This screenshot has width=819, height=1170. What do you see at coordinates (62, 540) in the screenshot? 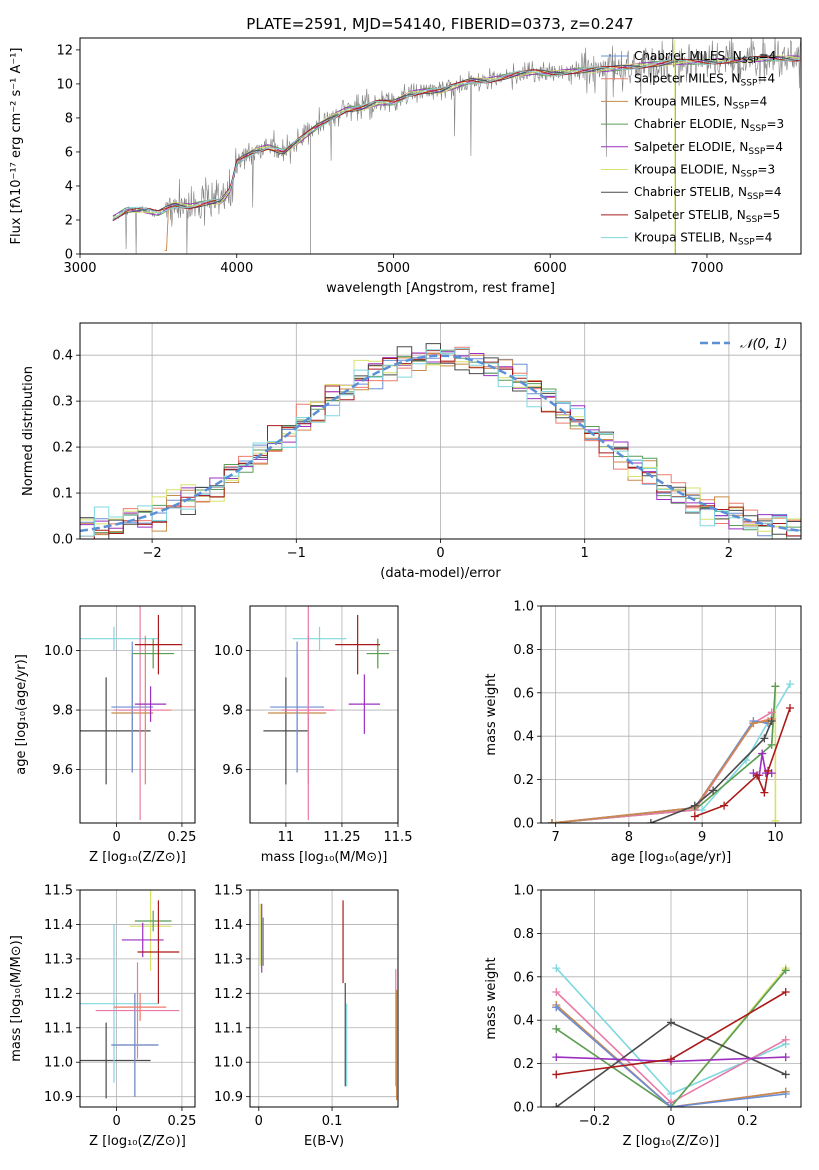
I see `y-tick-label: 0.0` at bounding box center [62, 540].